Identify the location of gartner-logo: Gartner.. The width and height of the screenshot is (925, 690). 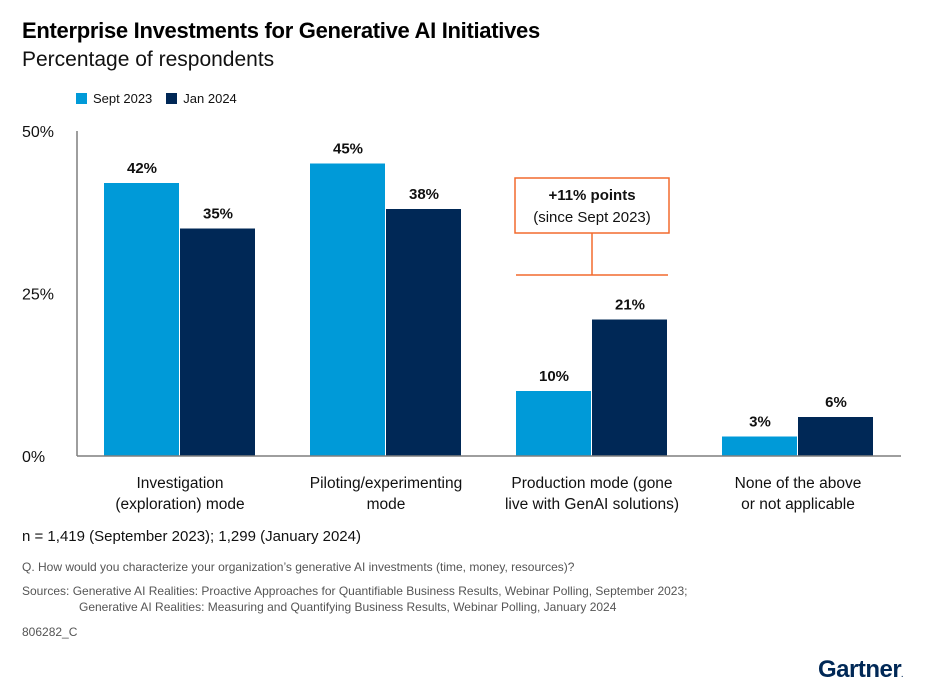
(860, 670).